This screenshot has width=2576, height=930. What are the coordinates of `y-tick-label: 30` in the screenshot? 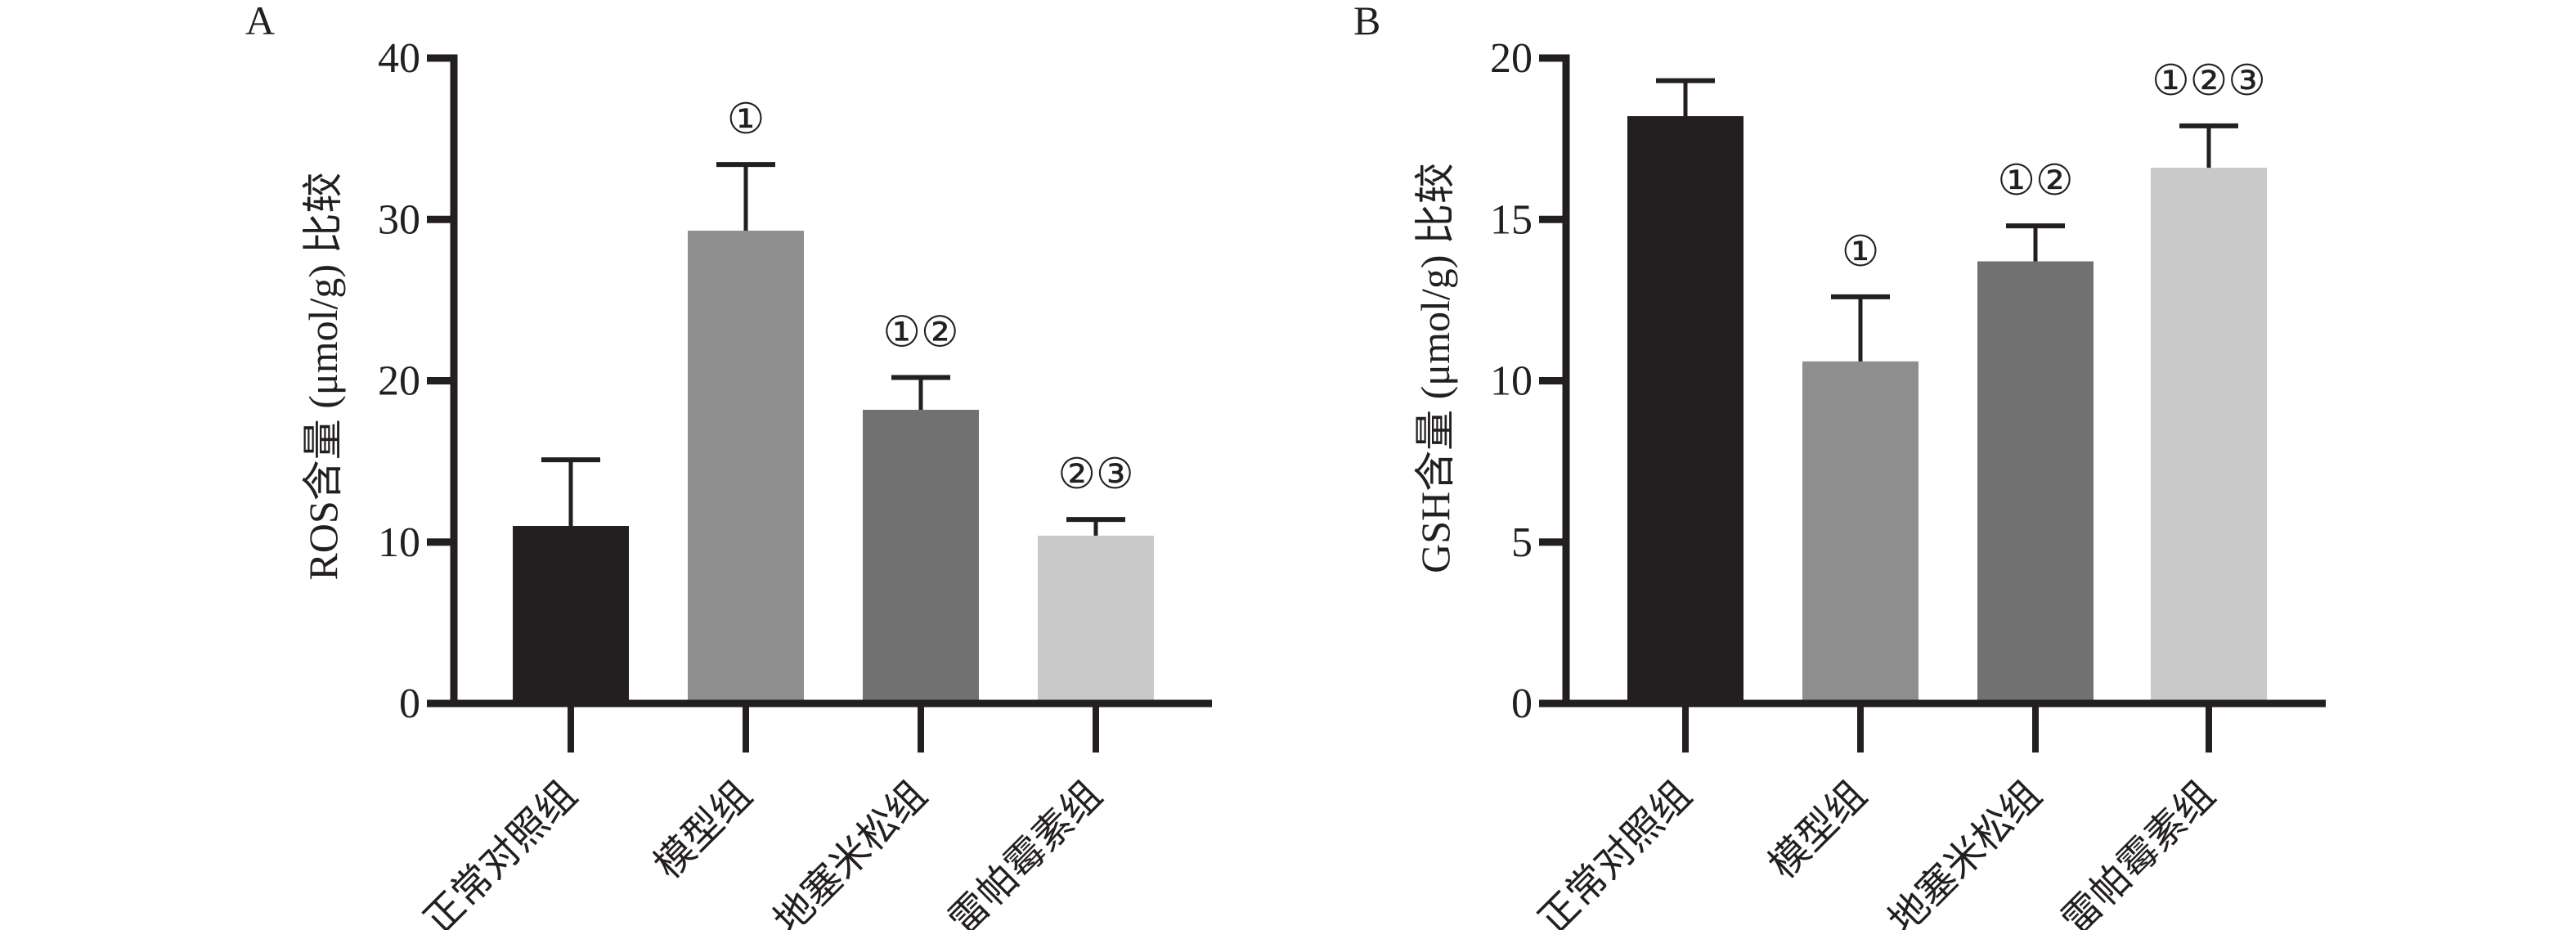 It's located at (399, 219).